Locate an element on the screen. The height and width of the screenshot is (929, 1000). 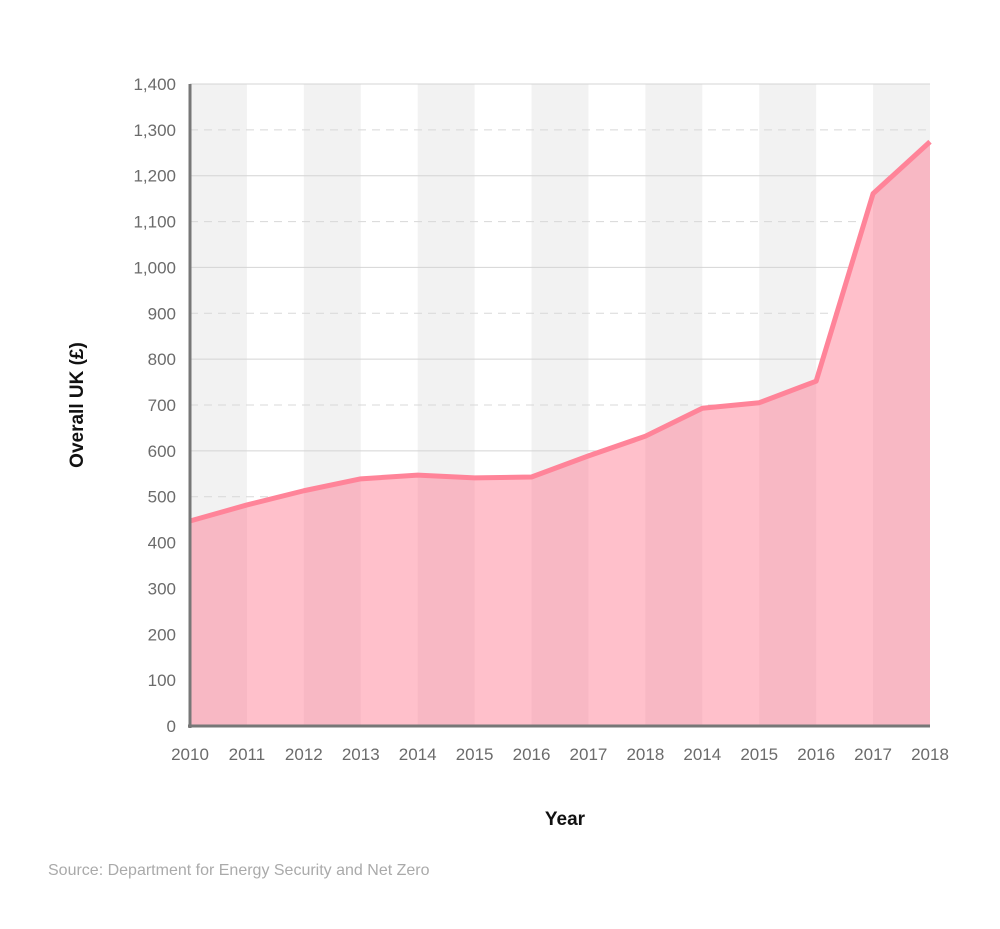
y-tick-label: 1,200 is located at coordinates (154, 176).